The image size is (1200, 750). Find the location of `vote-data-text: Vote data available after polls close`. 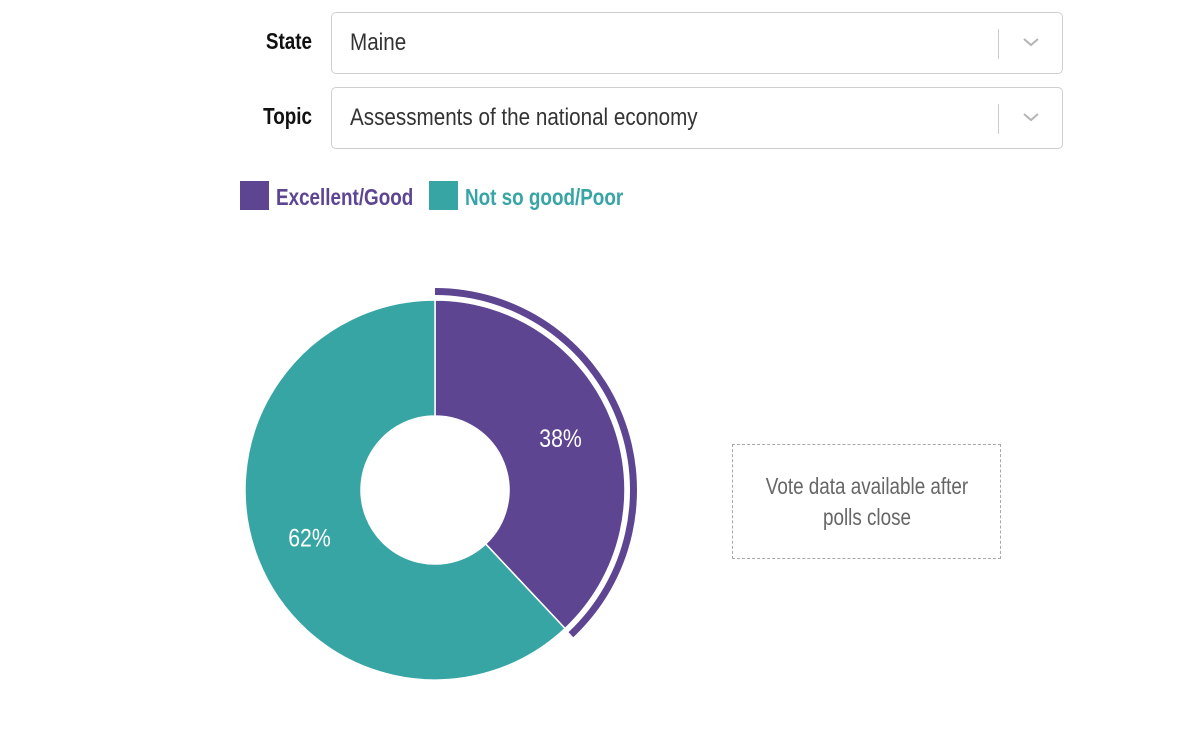

vote-data-text: Vote data available after polls close is located at coordinates (866, 501).